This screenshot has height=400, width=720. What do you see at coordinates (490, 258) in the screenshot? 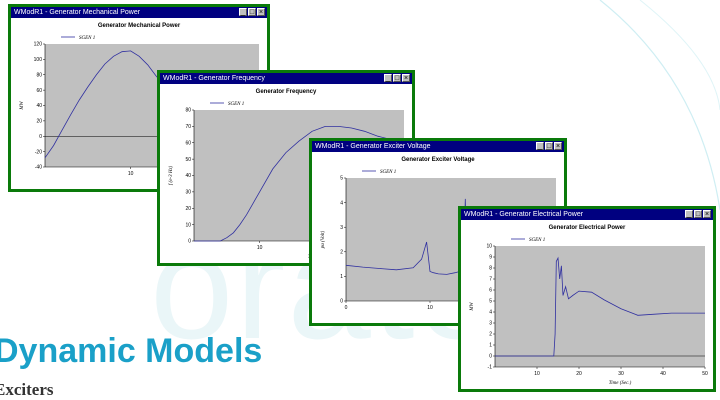
I see `y-tick-label: 9` at bounding box center [490, 258].